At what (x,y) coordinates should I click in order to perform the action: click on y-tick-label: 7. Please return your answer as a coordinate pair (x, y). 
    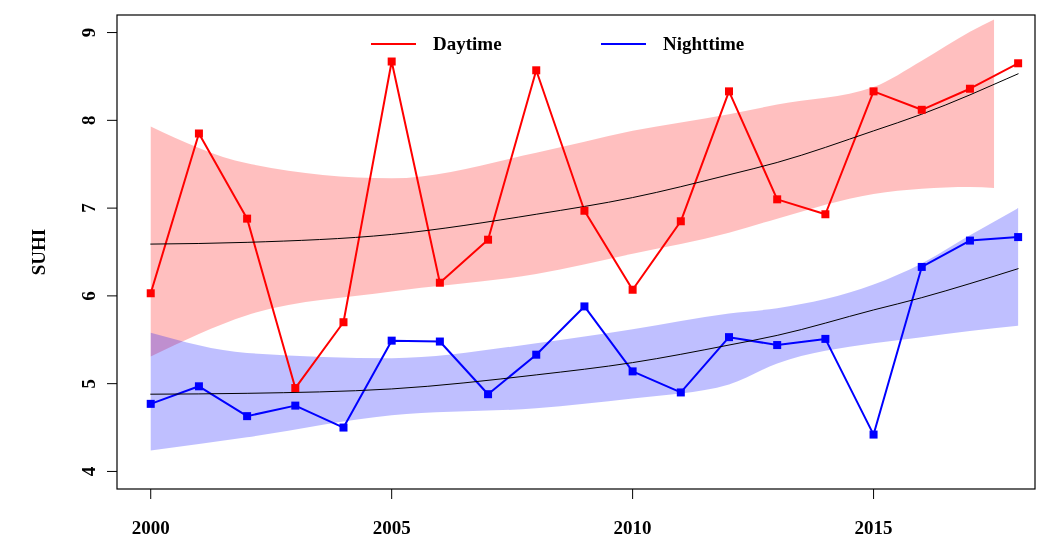
    Looking at the image, I should click on (88, 207).